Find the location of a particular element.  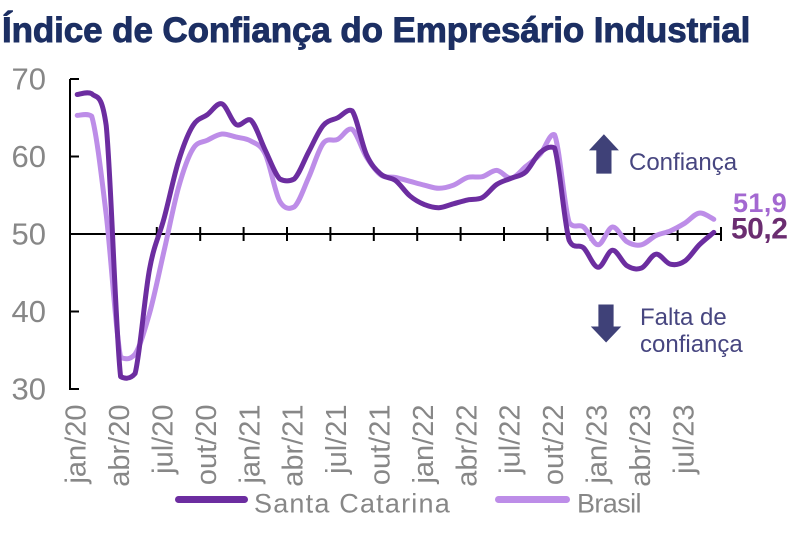

svg-text: out/22 is located at coordinates (554, 445).